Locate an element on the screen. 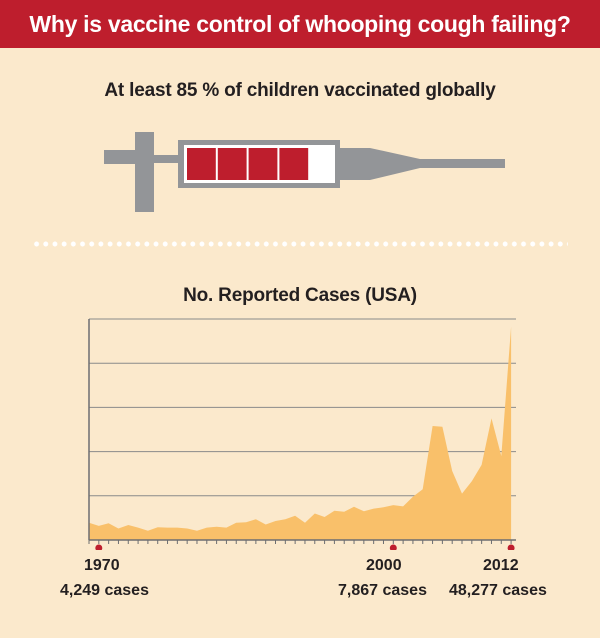 The width and height of the screenshot is (600, 638). year-markers is located at coordinates (301, 545).